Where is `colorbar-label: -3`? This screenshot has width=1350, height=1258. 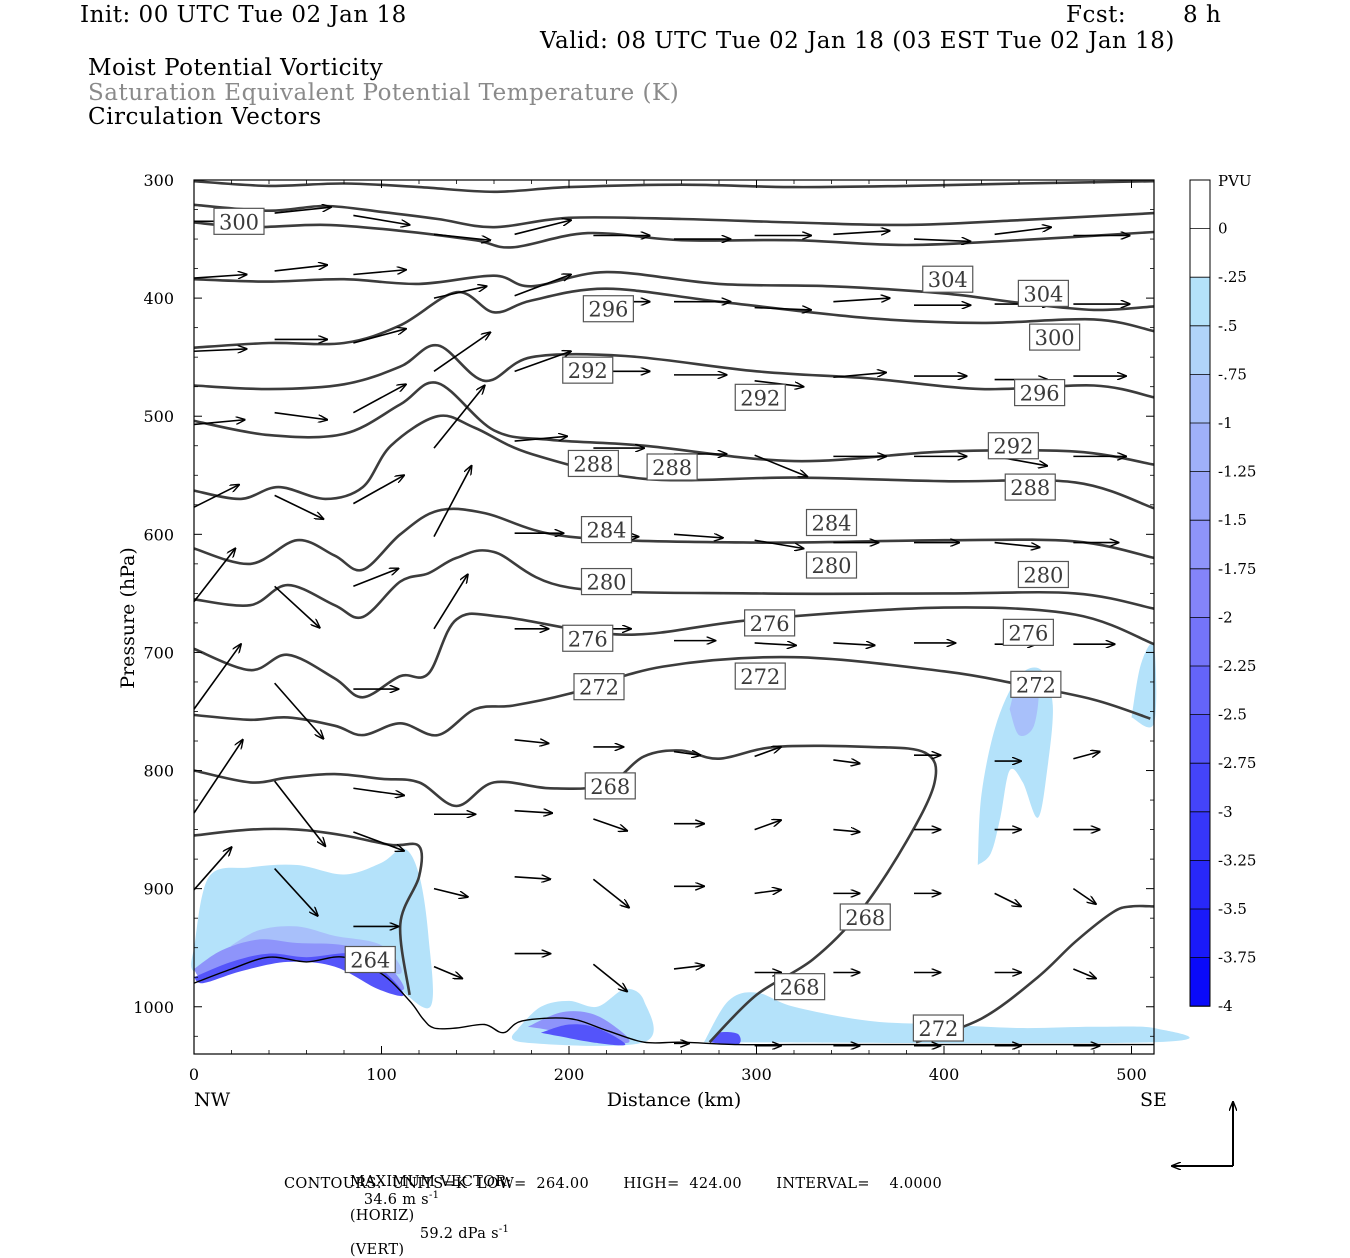
colorbar-label: -3 is located at coordinates (1225, 812).